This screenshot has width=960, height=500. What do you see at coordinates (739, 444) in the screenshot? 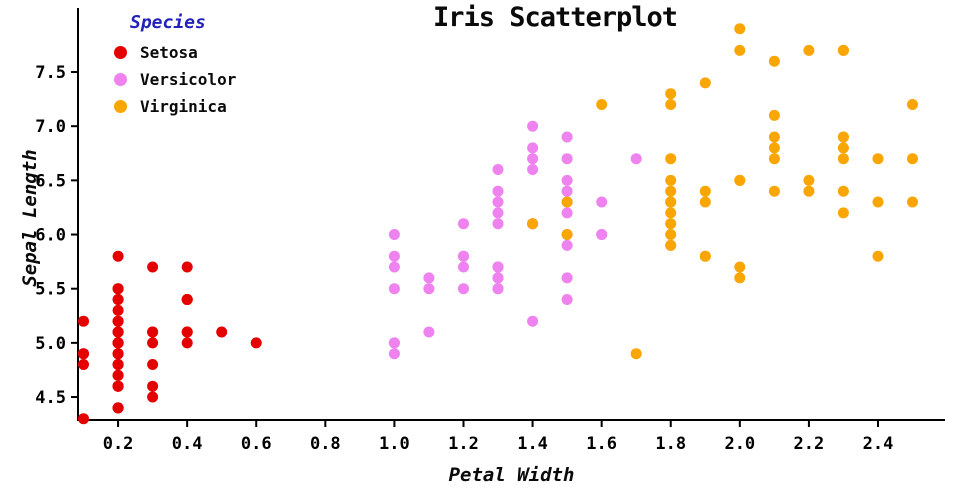
I see `x-tick-label: 2.0` at bounding box center [739, 444].